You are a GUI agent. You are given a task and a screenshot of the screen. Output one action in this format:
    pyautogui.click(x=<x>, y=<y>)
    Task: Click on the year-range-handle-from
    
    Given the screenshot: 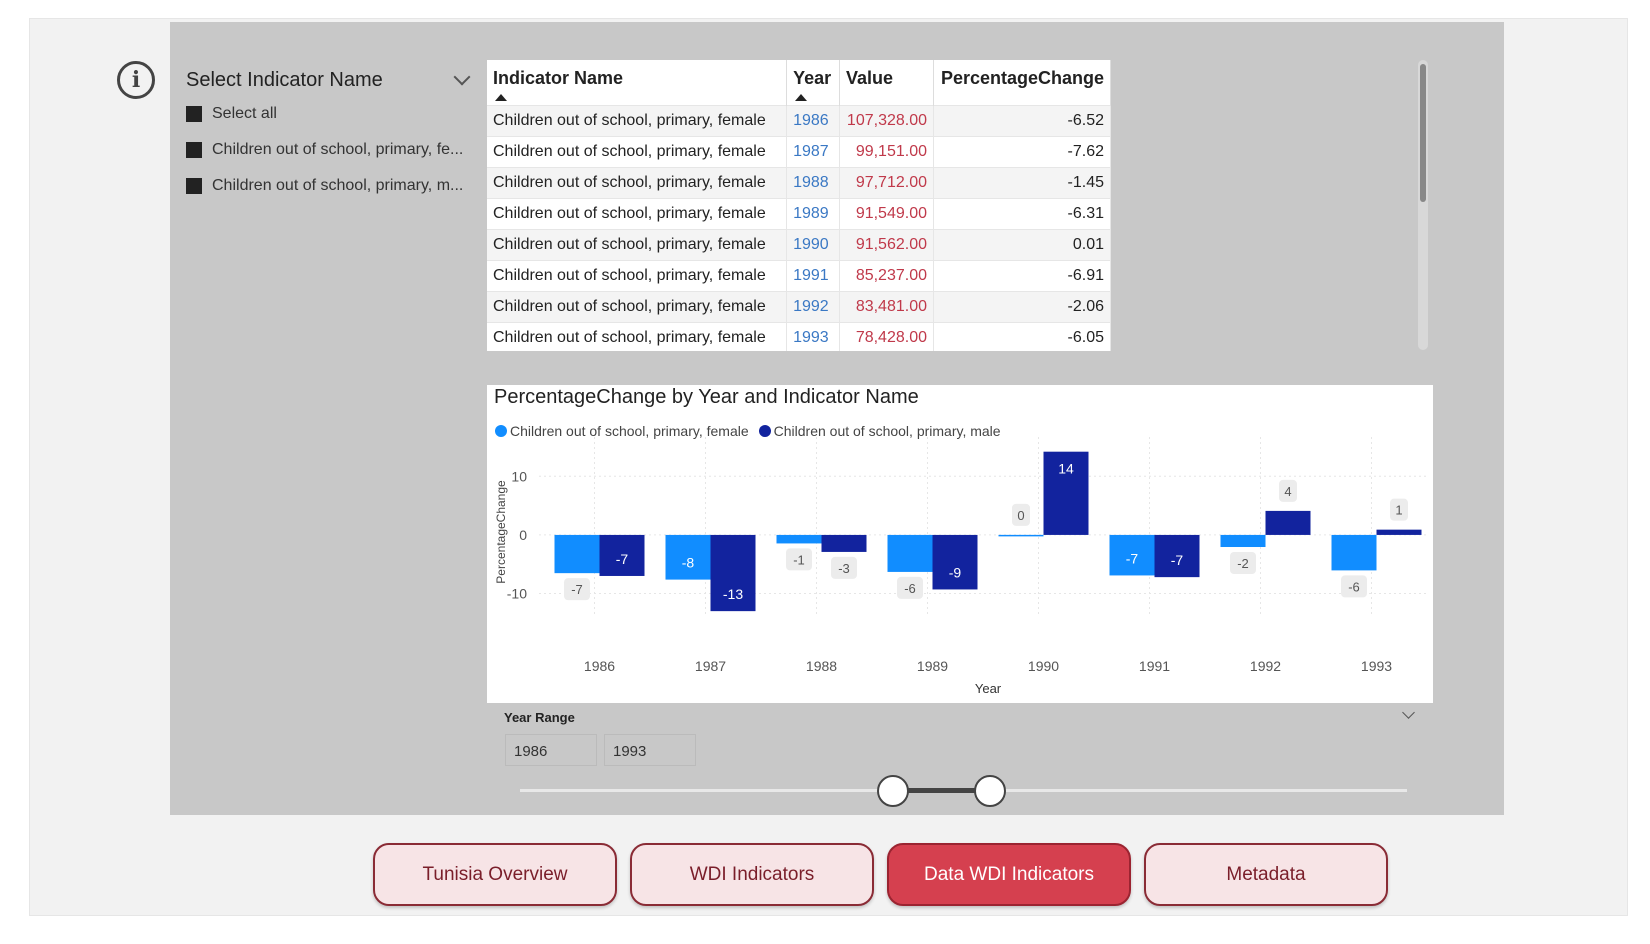 What is the action you would take?
    pyautogui.click(x=892, y=791)
    